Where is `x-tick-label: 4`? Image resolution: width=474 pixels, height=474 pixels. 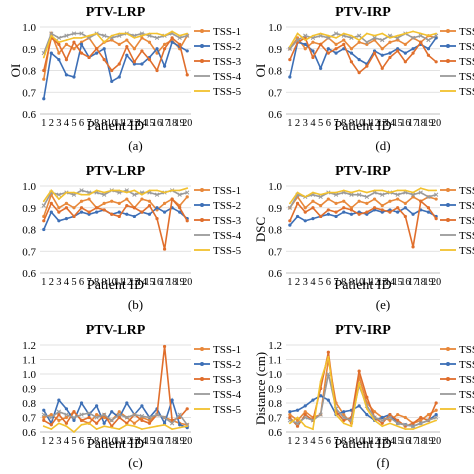 x-tick-label: 4 is located at coordinates (67, 123).